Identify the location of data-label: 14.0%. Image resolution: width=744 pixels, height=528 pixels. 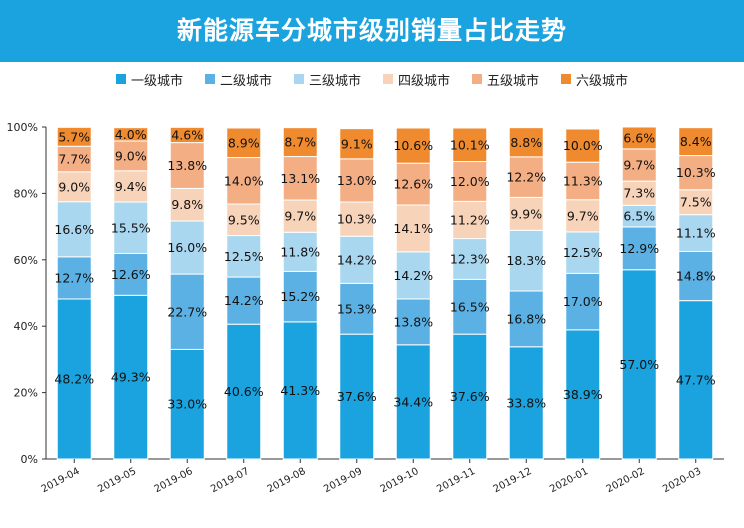
(244, 180).